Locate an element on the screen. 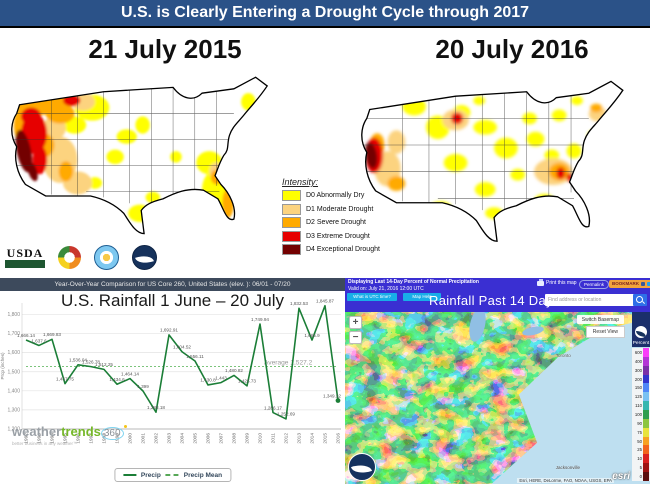  precip-line-swatch is located at coordinates (129, 475).